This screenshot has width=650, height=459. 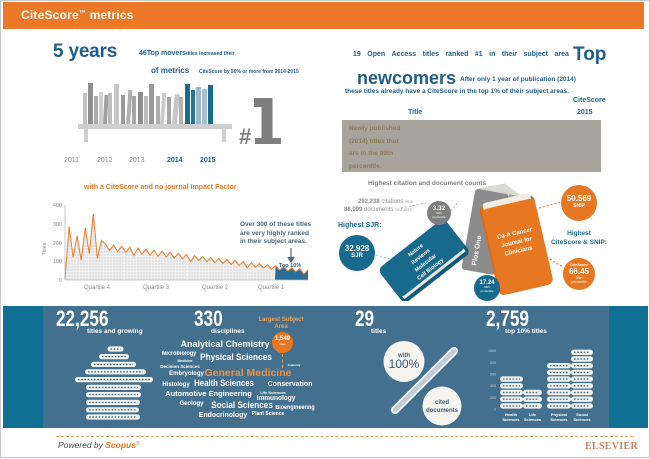 What do you see at coordinates (57, 225) in the screenshot?
I see `svg-text: 300` at bounding box center [57, 225].